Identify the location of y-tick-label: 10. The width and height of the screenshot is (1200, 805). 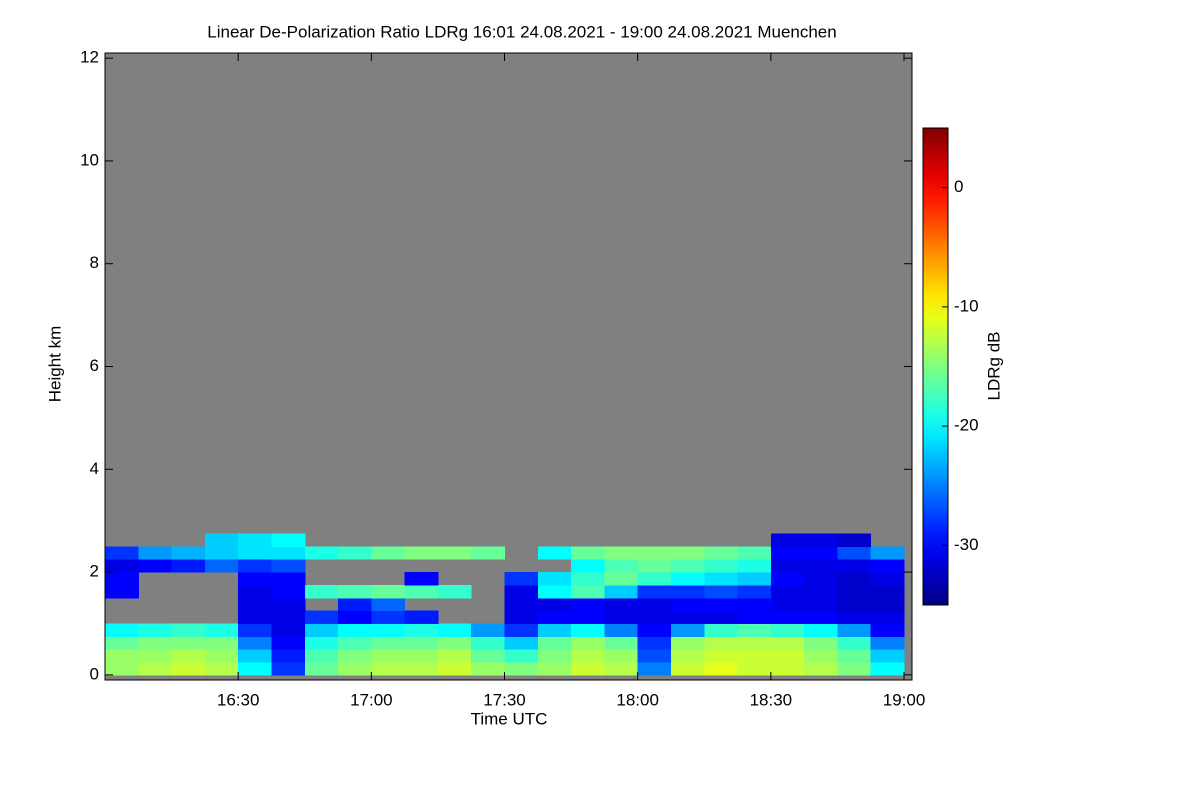
(89, 159).